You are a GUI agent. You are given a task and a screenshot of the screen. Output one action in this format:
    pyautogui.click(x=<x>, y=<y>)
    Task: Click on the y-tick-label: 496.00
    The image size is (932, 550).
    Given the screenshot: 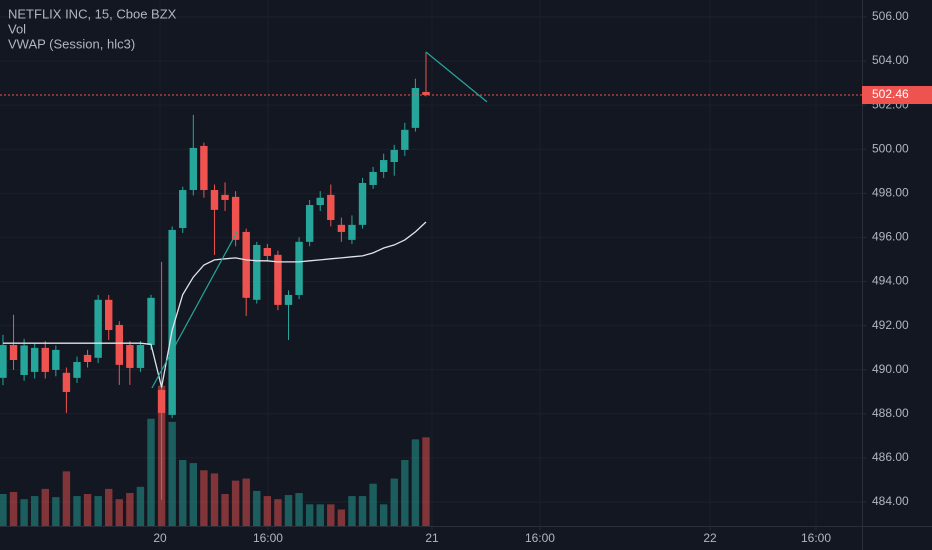 What is the action you would take?
    pyautogui.click(x=890, y=237)
    